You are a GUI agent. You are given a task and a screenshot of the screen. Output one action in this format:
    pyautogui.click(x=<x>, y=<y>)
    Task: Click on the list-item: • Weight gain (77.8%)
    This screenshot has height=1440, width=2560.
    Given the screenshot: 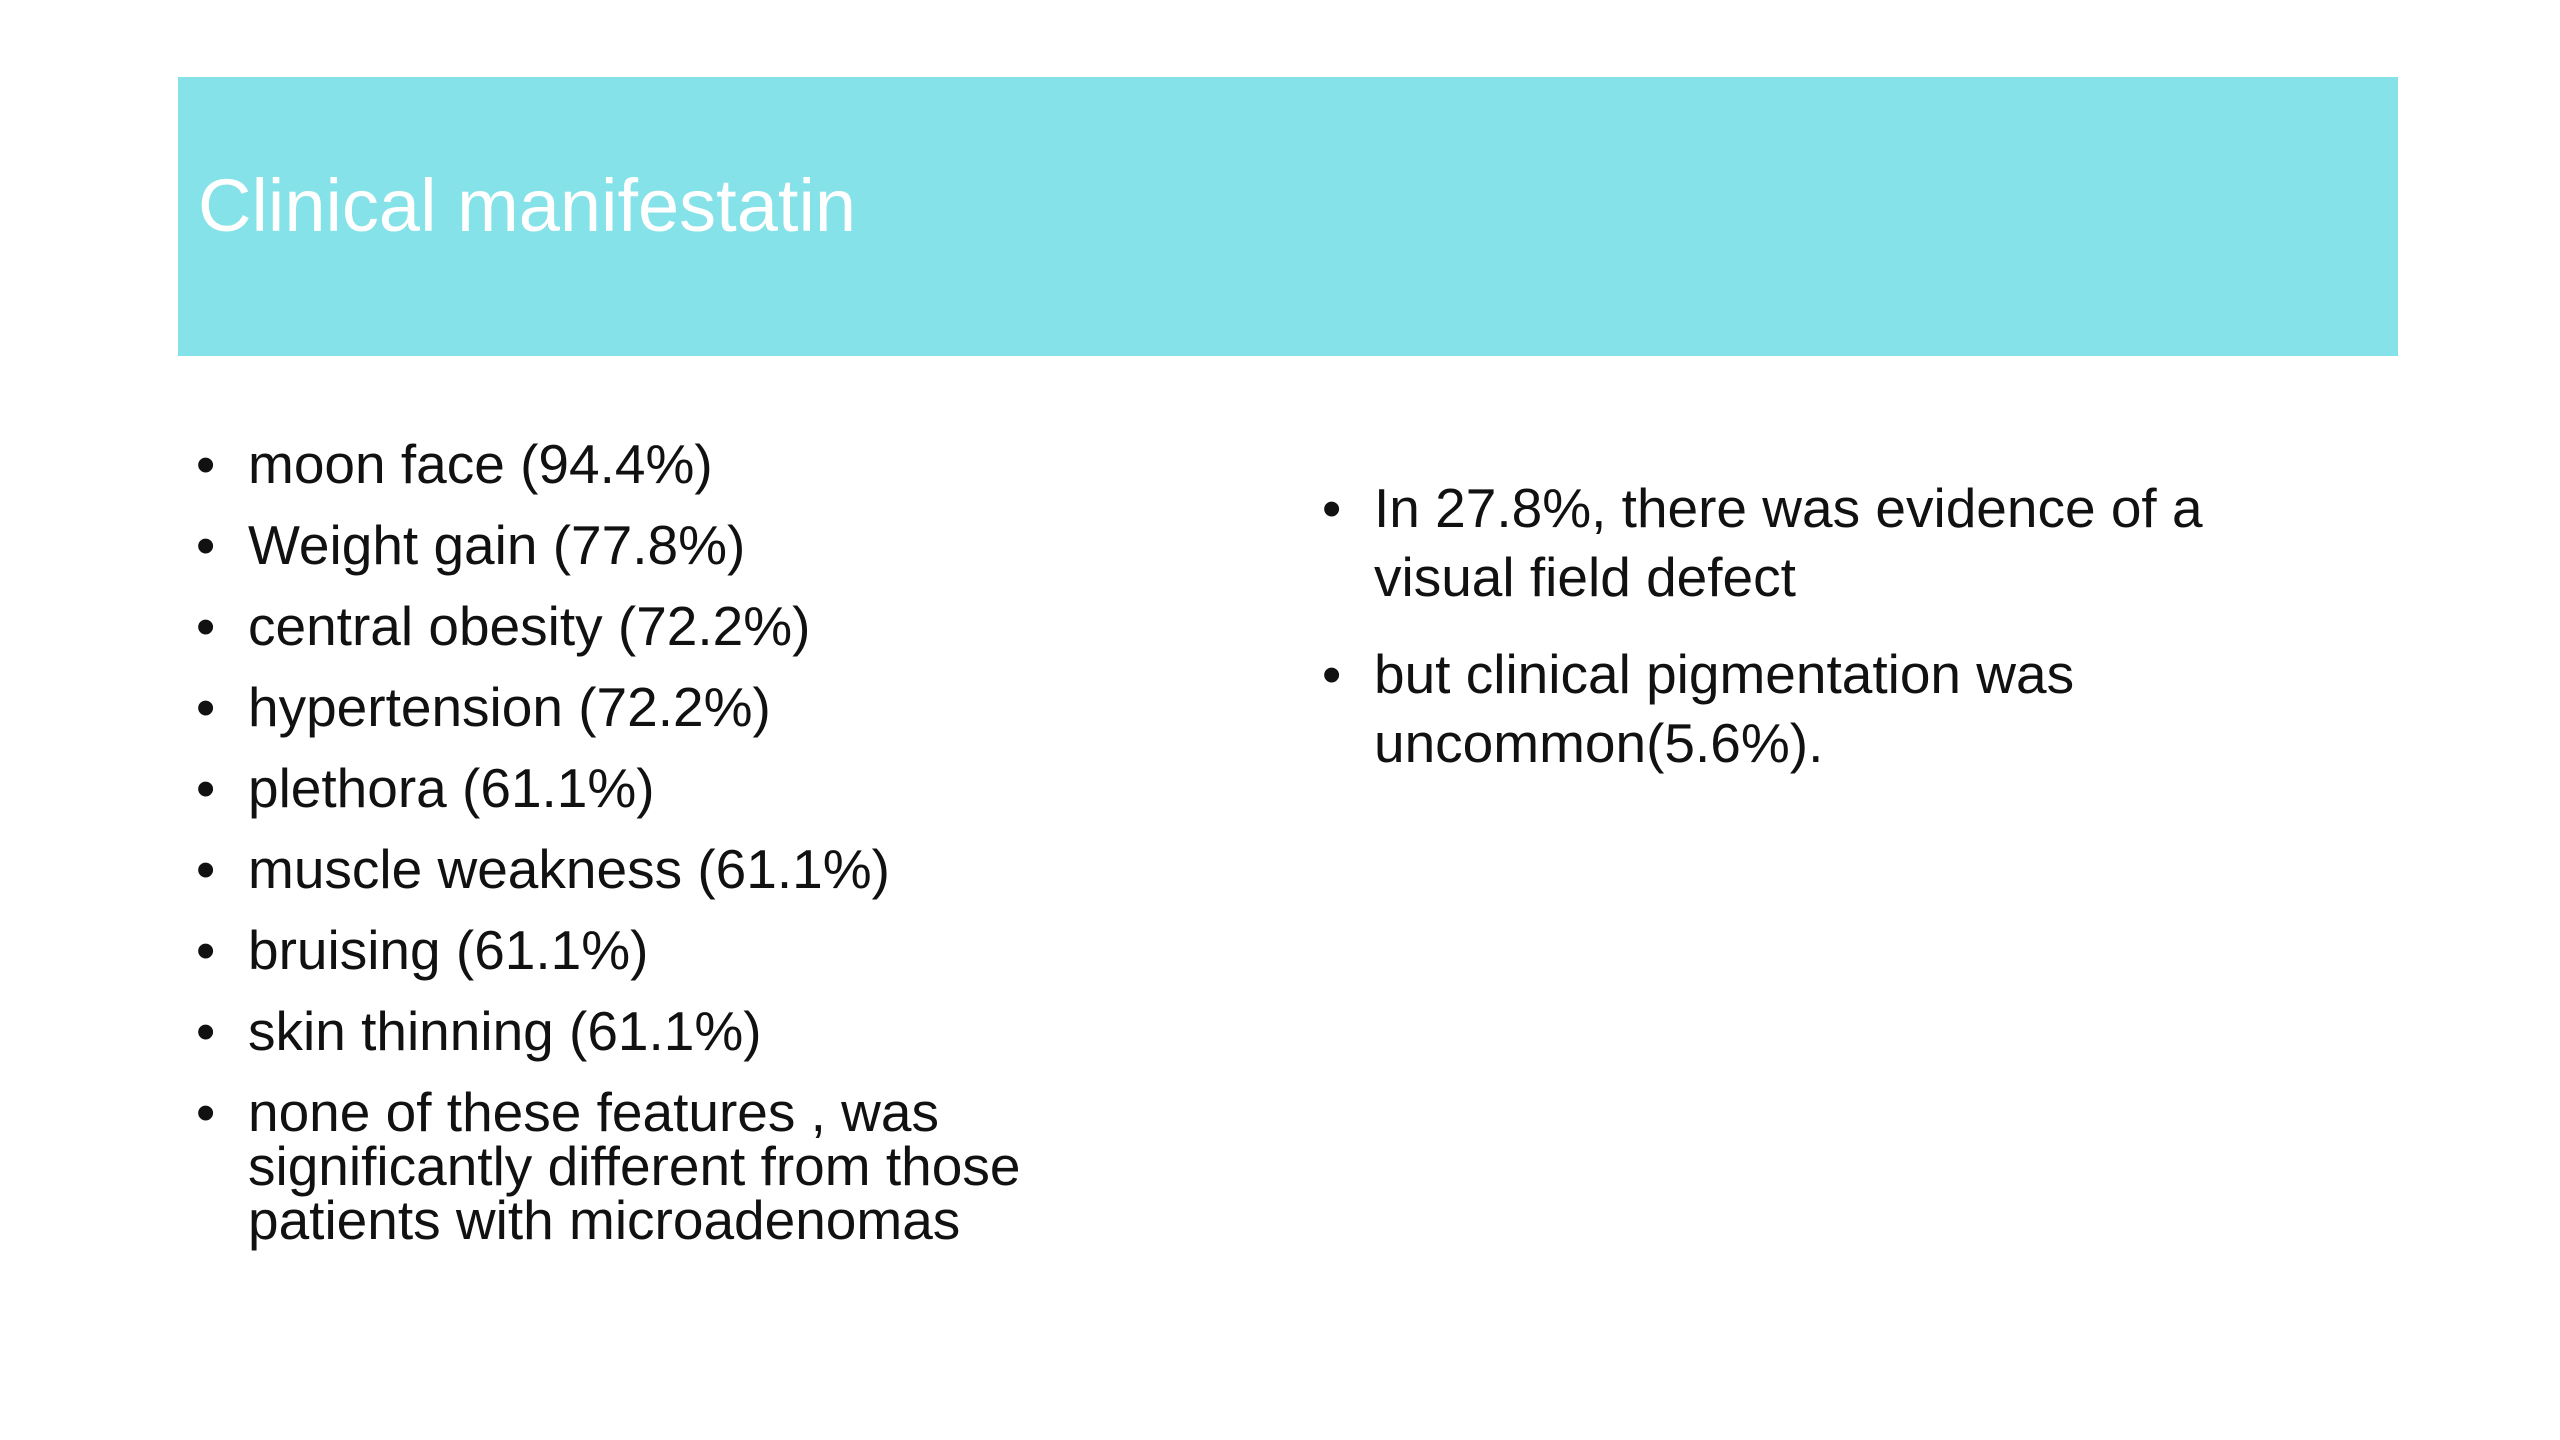 What is the action you would take?
    pyautogui.click(x=680, y=545)
    